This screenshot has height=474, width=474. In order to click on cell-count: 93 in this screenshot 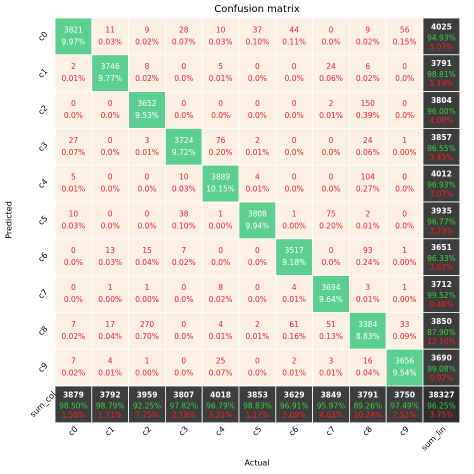, I will do `click(368, 250)`.